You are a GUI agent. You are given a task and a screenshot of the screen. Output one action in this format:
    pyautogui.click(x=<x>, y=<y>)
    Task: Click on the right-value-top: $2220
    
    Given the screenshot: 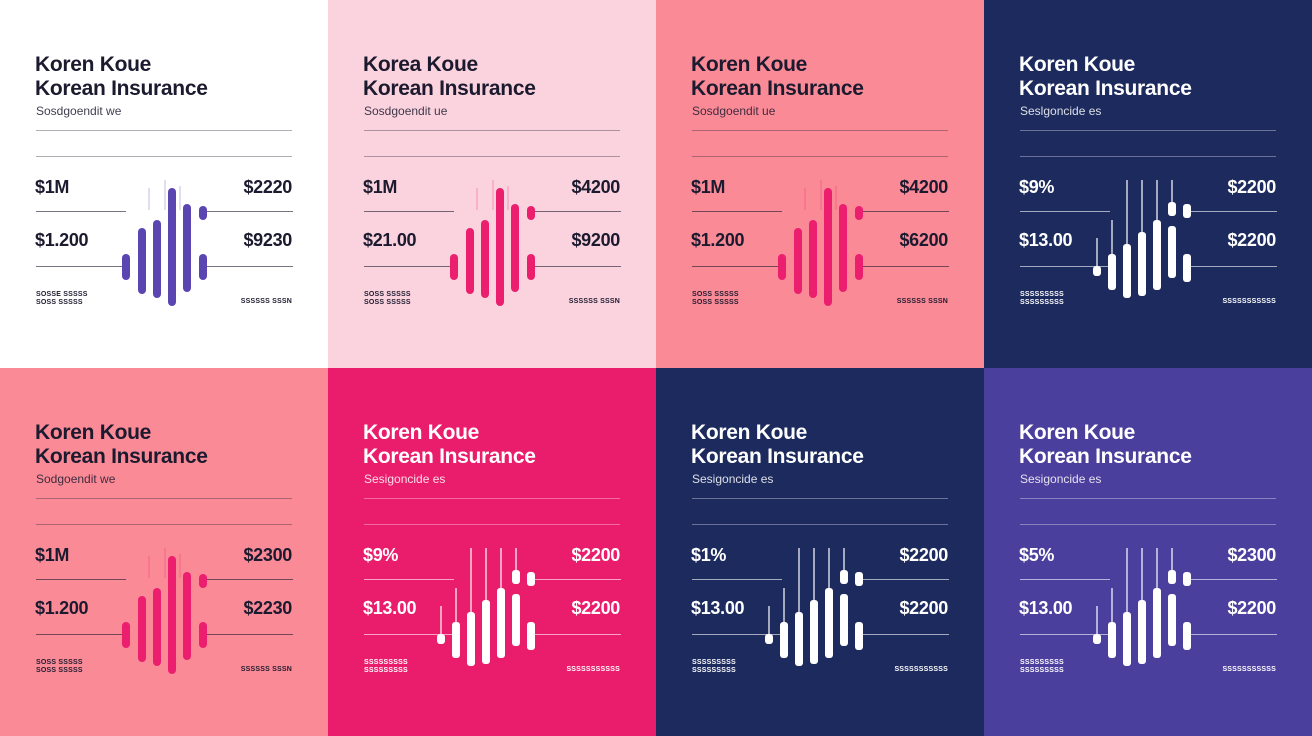 What is the action you would take?
    pyautogui.click(x=267, y=187)
    